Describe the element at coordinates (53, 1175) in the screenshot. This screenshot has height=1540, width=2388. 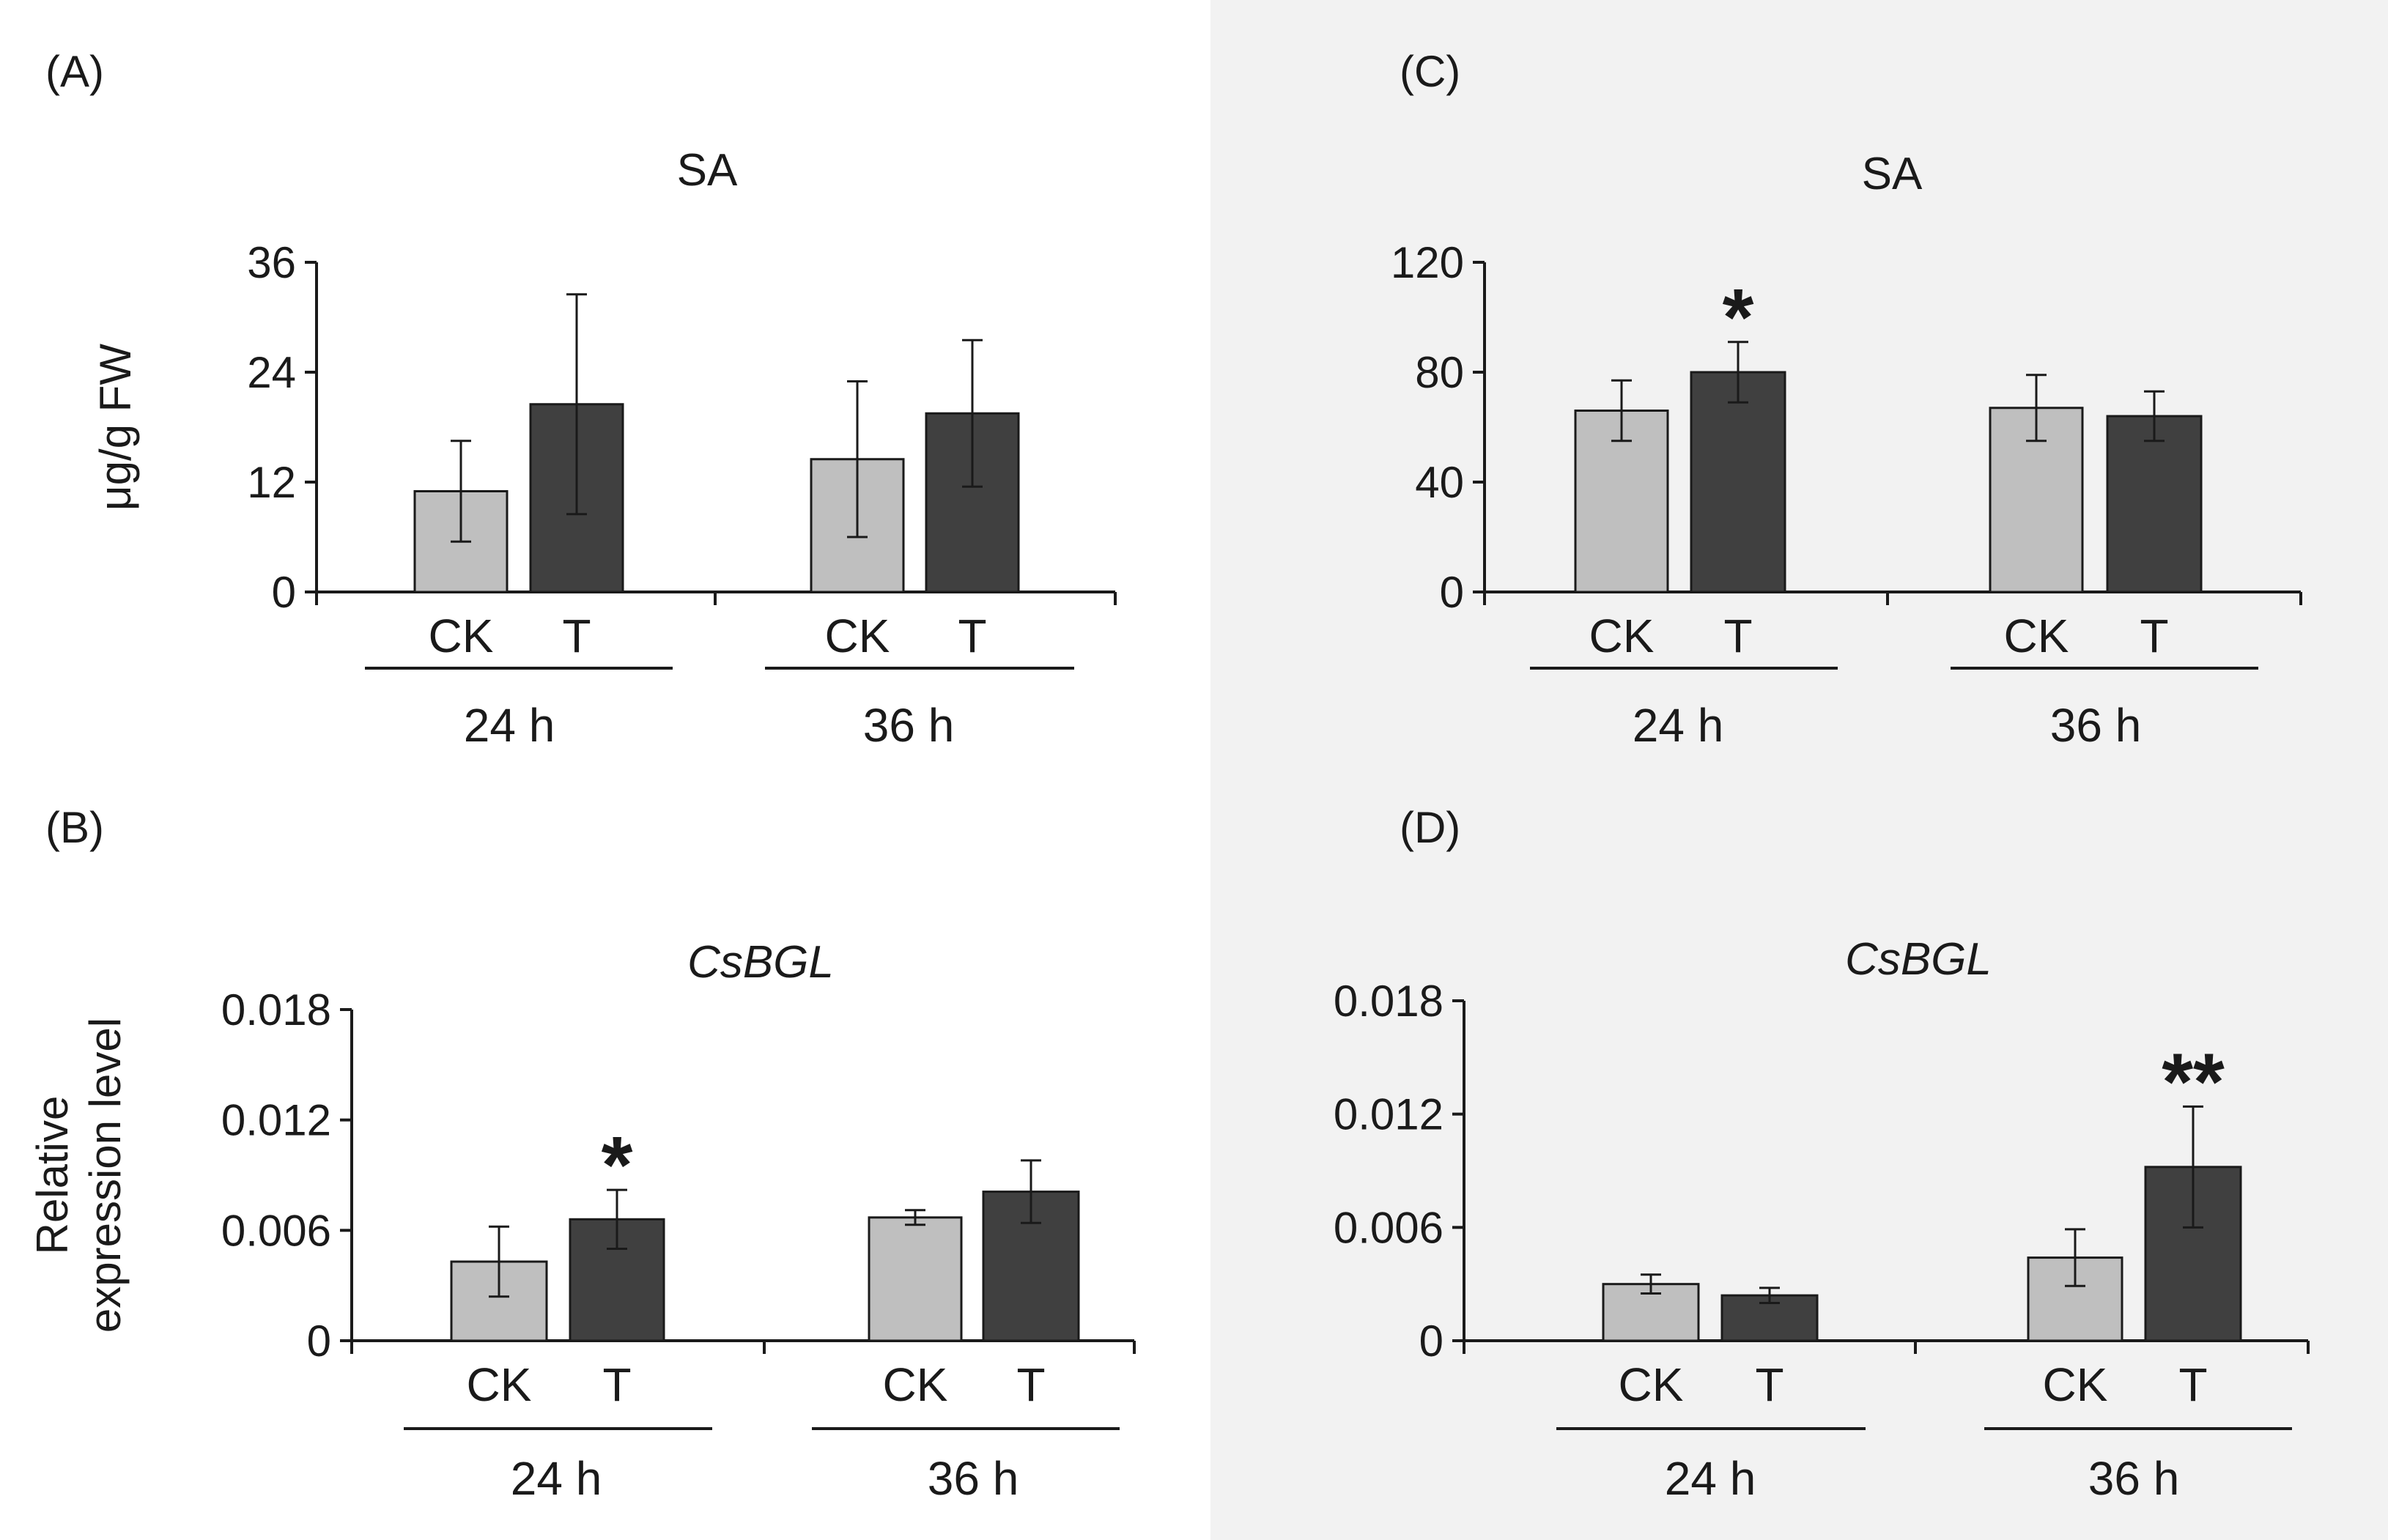
I see `y-axis-label-line-1: Relative` at that location.